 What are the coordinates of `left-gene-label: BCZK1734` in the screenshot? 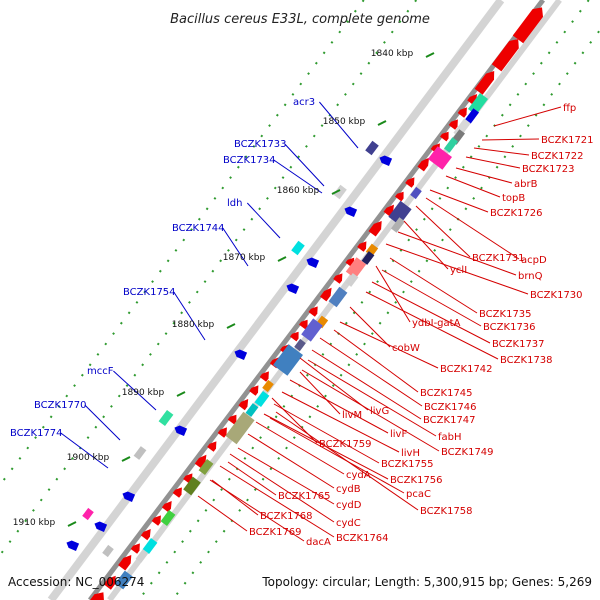 It's located at (249, 160).